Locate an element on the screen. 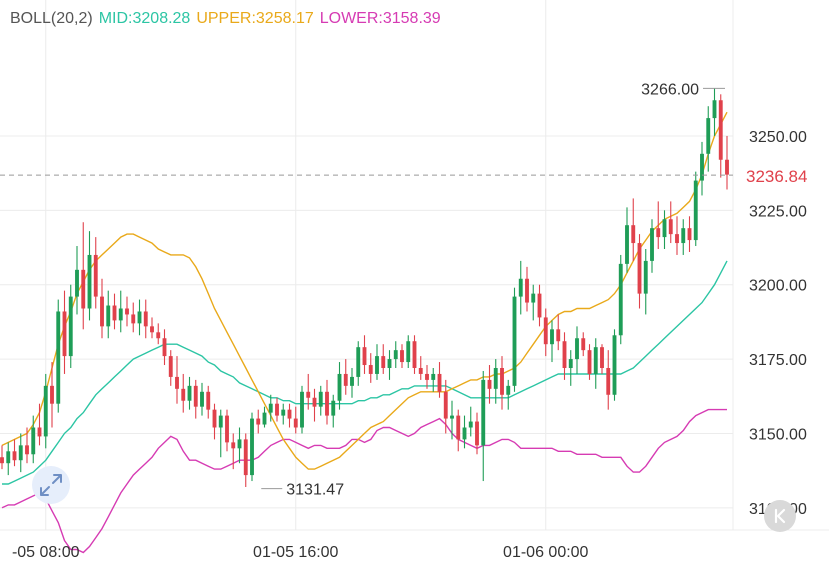 The width and height of the screenshot is (829, 566). zoom-button is located at coordinates (51, 485).